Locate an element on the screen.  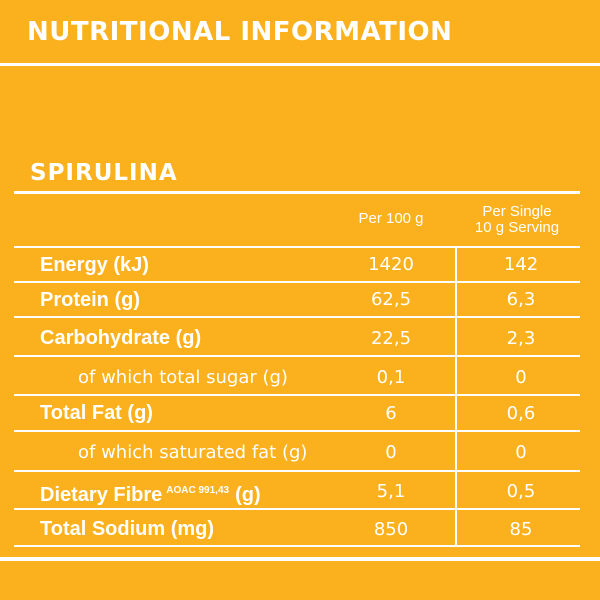
header-divider is located at coordinates (300, 64).